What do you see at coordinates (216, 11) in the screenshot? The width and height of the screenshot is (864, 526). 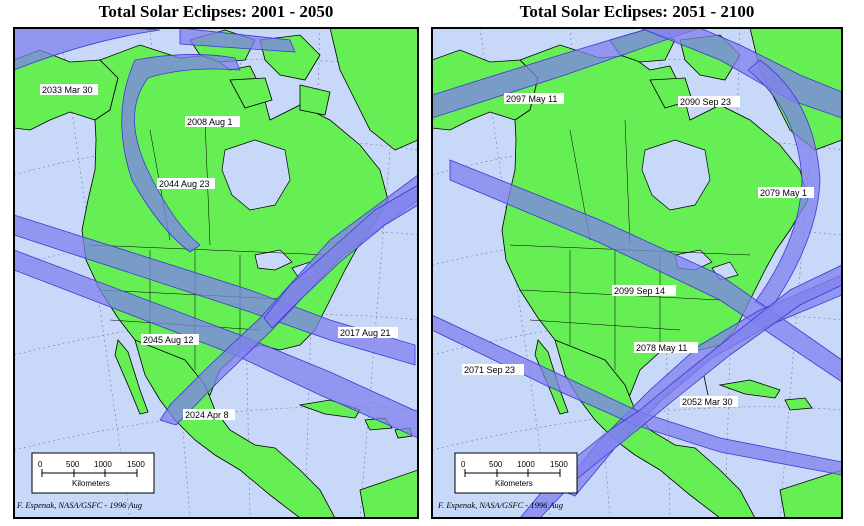 I see `panel-title-1: Total Solar Eclipses: 2001 - 2050` at bounding box center [216, 11].